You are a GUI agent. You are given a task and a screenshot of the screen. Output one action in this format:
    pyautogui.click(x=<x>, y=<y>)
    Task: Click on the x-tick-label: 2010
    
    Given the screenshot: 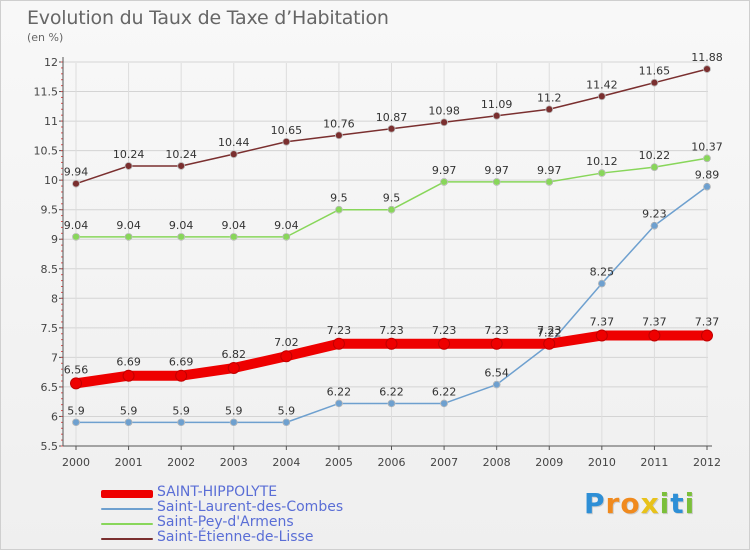 What is the action you would take?
    pyautogui.click(x=602, y=462)
    